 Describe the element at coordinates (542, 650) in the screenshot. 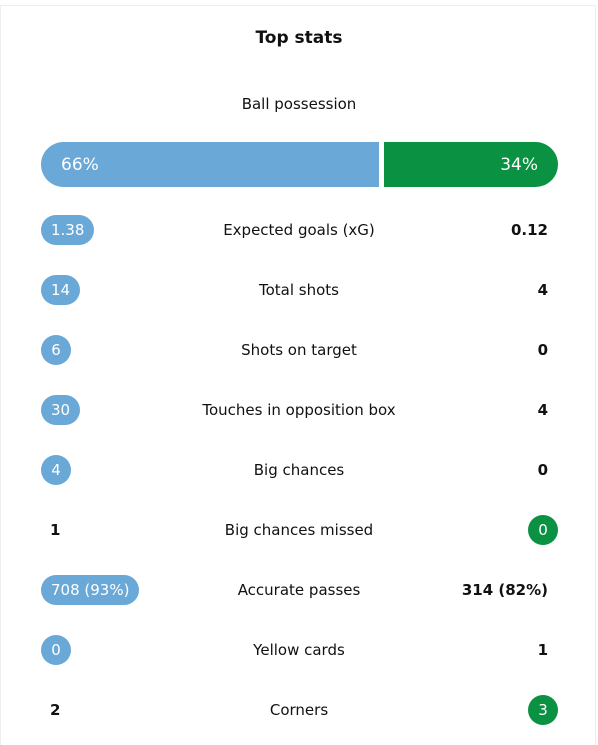

I see `away-value: 1` at that location.